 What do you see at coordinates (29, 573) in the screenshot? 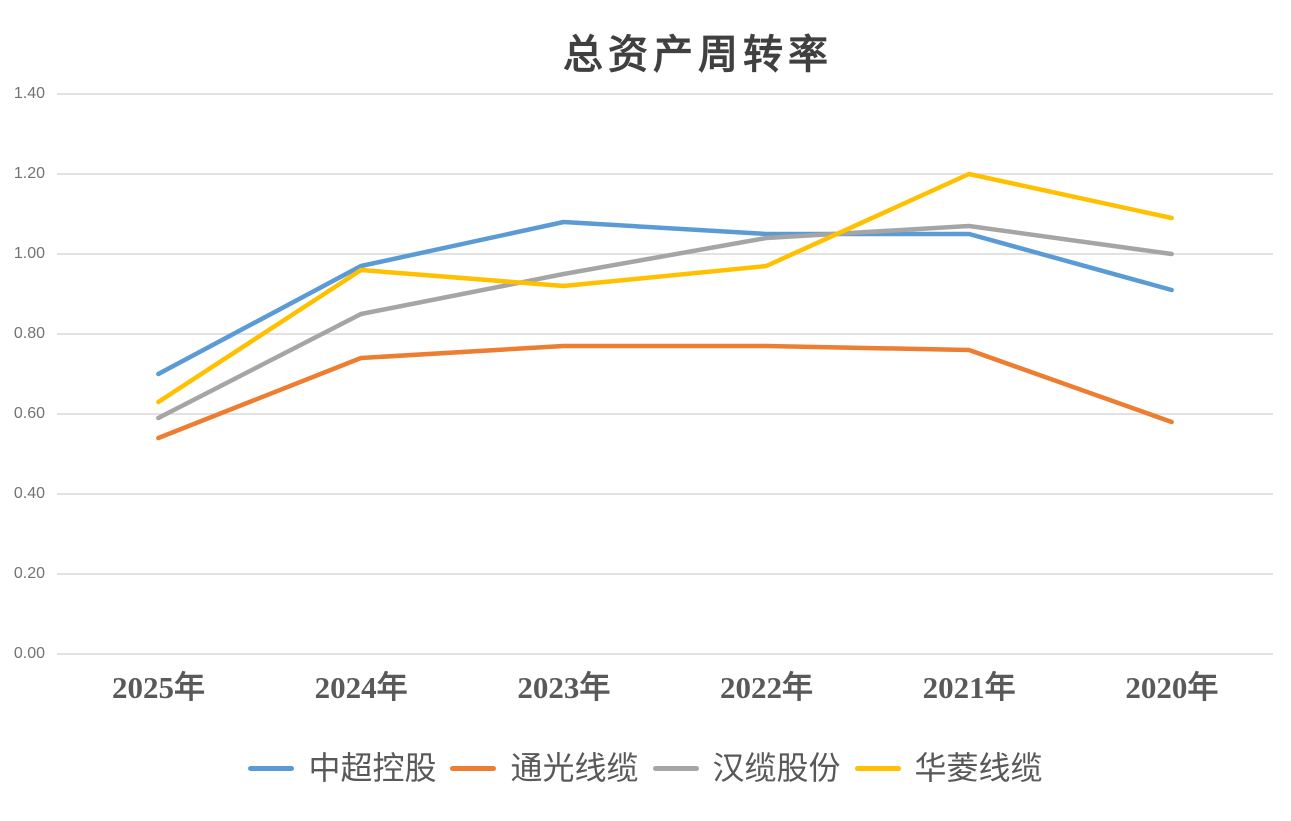
I see `y-axis-tick-label: 0.20` at bounding box center [29, 573].